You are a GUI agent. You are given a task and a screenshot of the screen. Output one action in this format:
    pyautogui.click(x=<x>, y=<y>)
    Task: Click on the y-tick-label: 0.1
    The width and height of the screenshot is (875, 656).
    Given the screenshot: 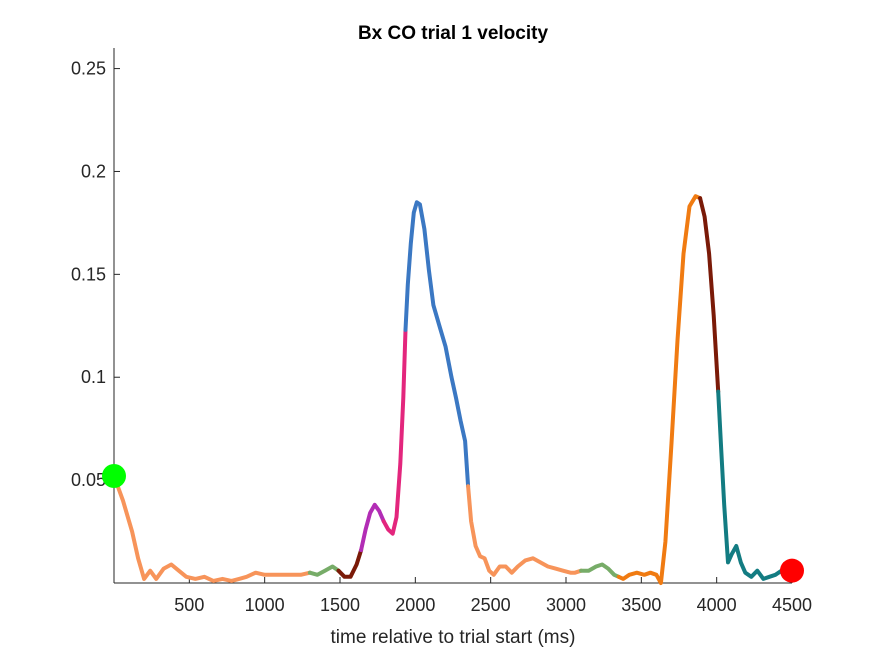 What is the action you would take?
    pyautogui.click(x=93, y=377)
    